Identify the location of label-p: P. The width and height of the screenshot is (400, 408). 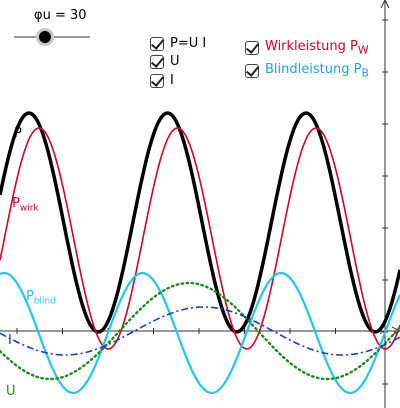
(18, 133).